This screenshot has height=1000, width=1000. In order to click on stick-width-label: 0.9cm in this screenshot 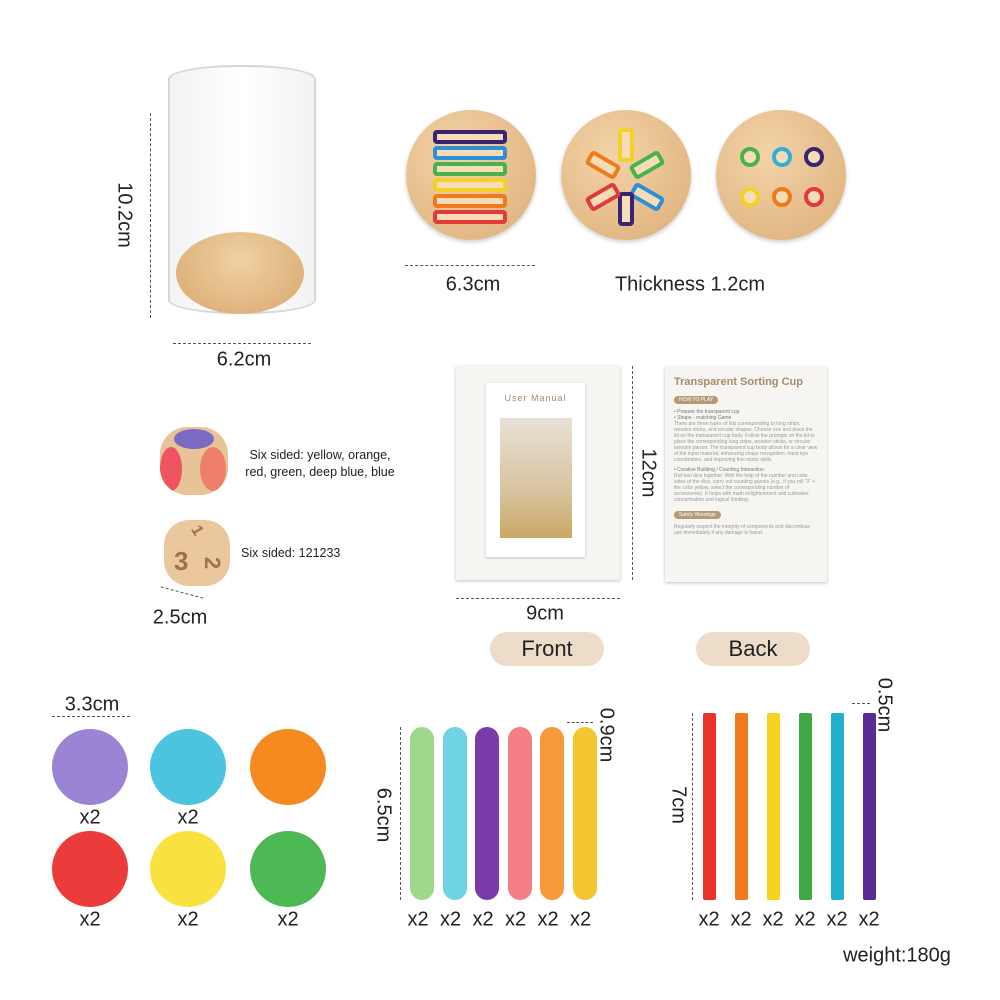, I will do `click(606, 735)`.